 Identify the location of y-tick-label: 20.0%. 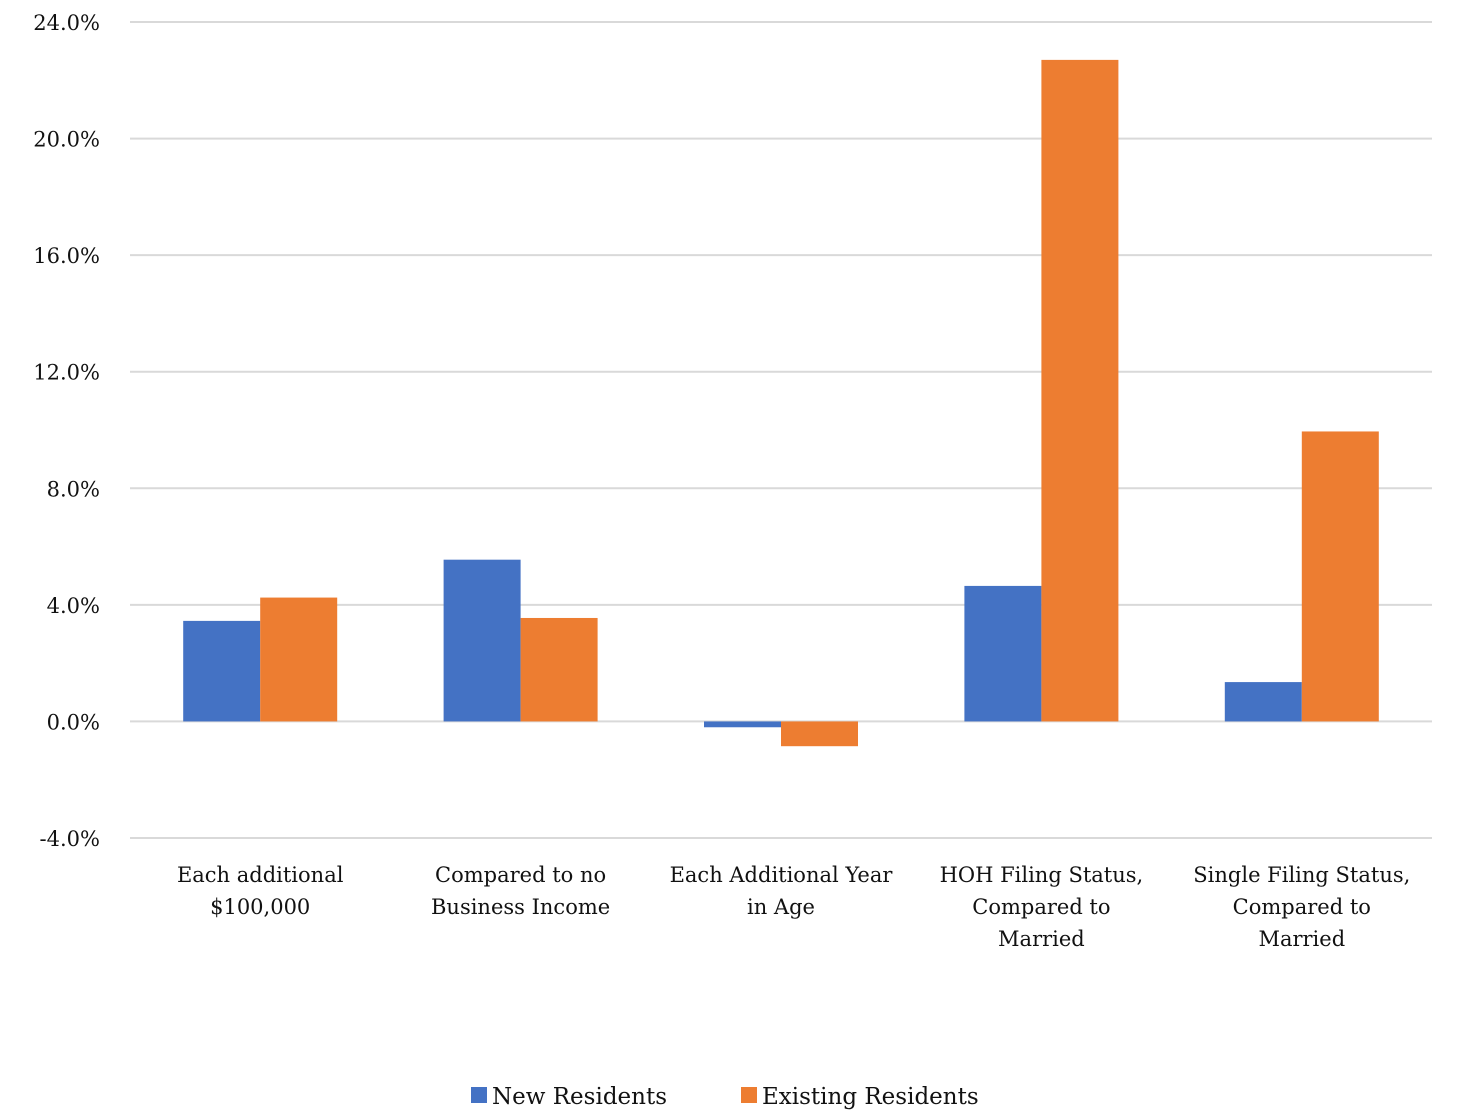
(66, 140).